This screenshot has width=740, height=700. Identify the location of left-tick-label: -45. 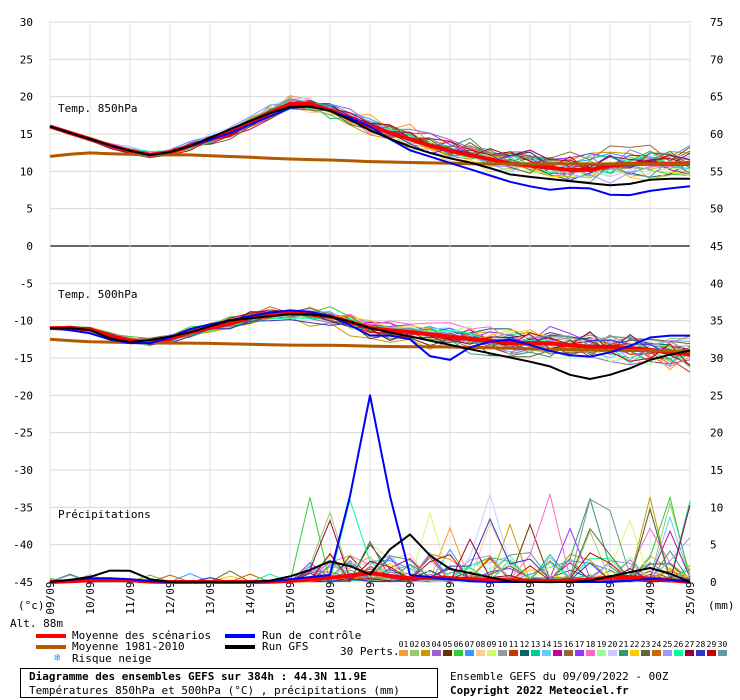
(23, 582).